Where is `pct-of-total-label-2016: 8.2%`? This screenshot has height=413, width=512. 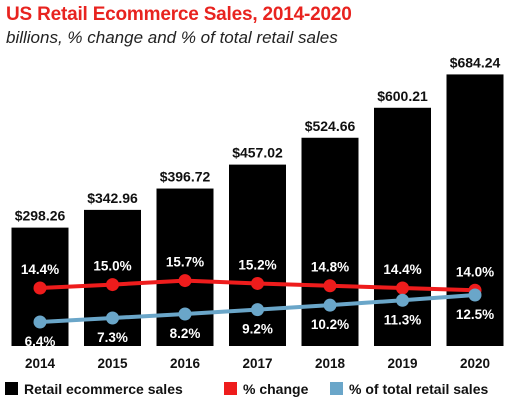
pct-of-total-label-2016: 8.2% is located at coordinates (185, 333).